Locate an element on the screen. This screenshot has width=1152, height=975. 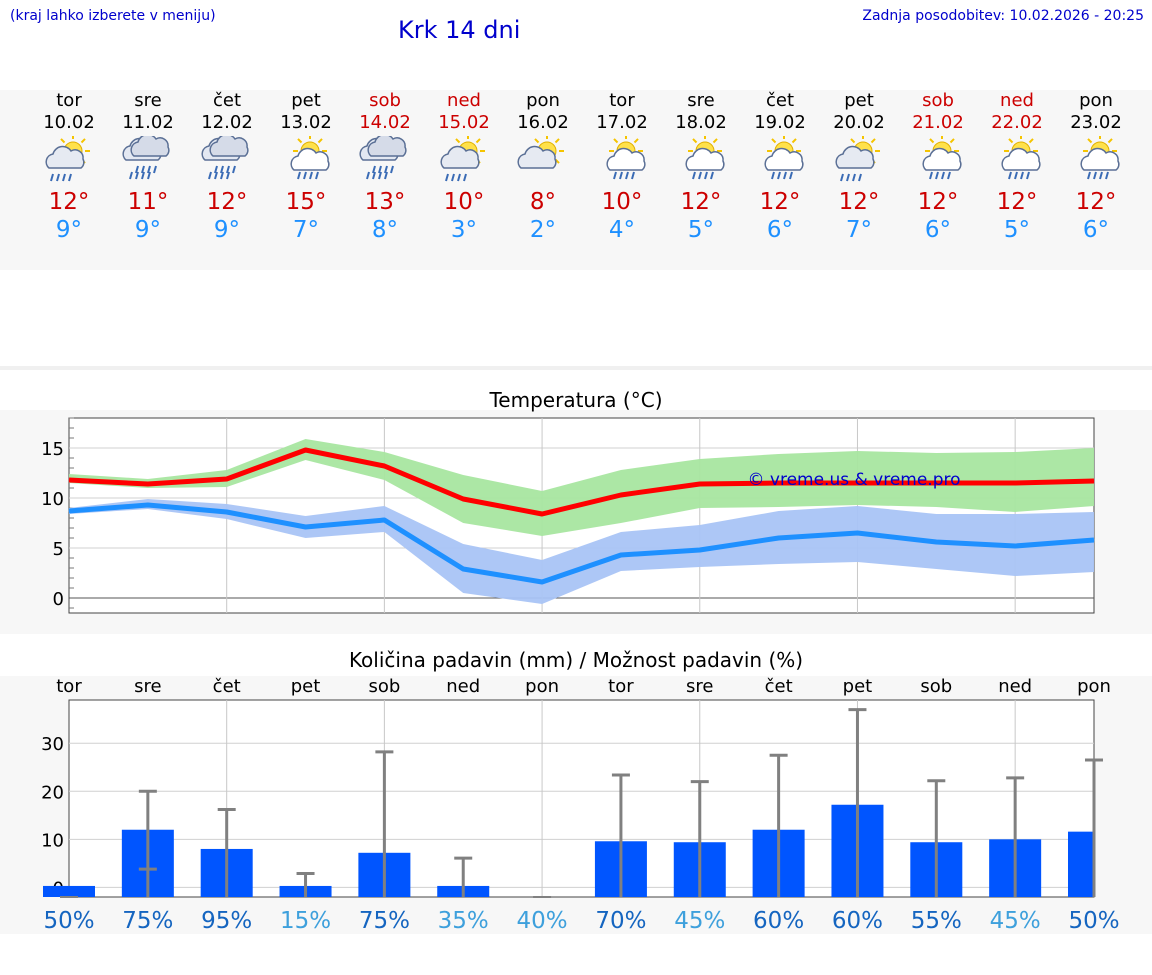
forecast-day: sre 11.02 11° 9° is located at coordinates (148, 167).